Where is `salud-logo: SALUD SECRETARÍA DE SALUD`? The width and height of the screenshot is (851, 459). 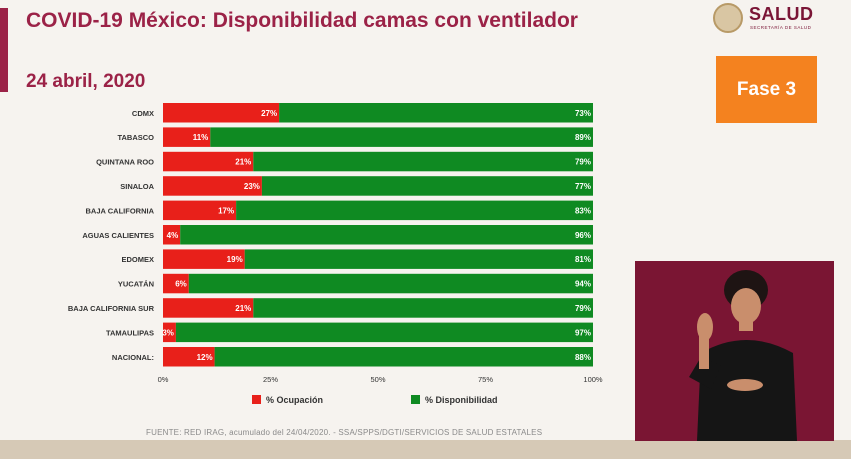 salud-logo: SALUD SECRETARÍA DE SALUD is located at coordinates (768, 19).